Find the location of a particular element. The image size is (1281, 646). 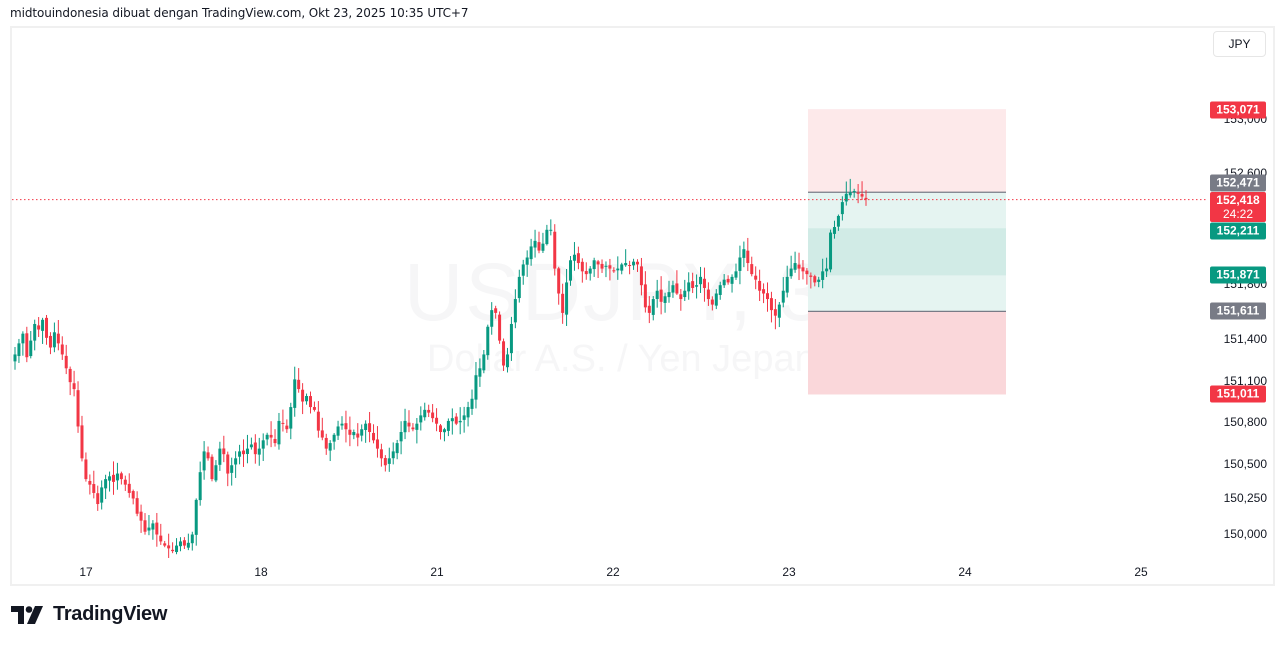

time-tick-label: 18 is located at coordinates (261, 572).